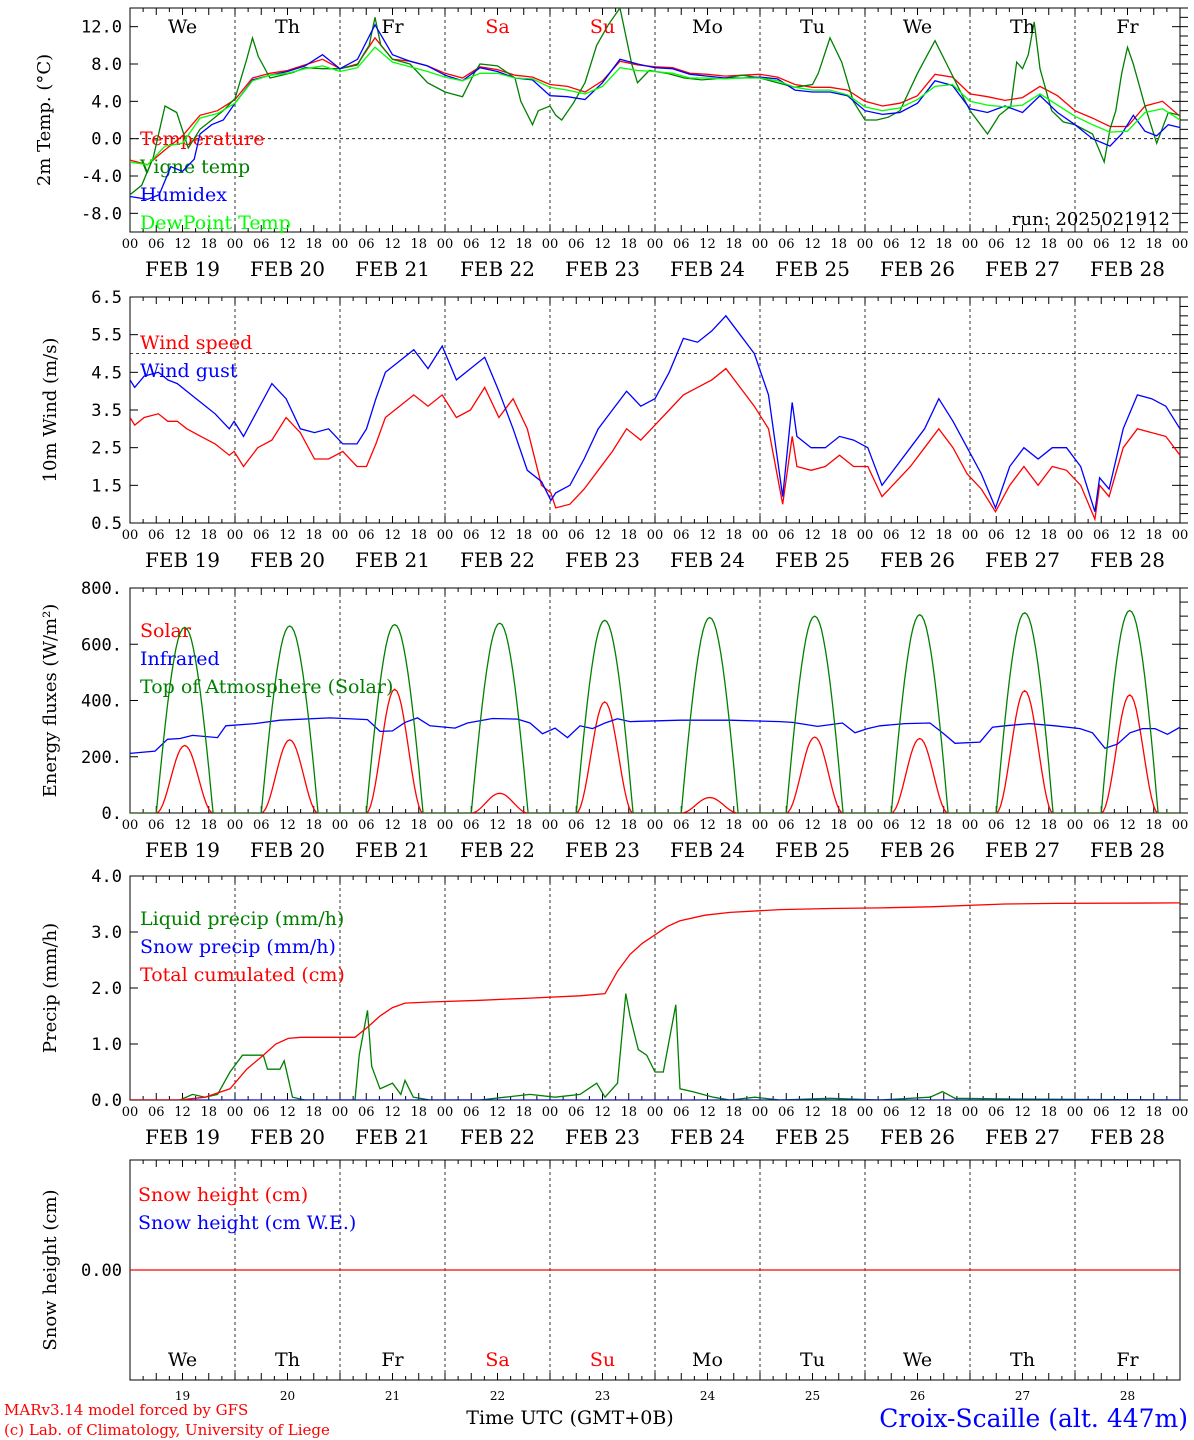 This screenshot has width=1194, height=1440. What do you see at coordinates (708, 1396) in the screenshot?
I see `day-number-label: 24` at bounding box center [708, 1396].